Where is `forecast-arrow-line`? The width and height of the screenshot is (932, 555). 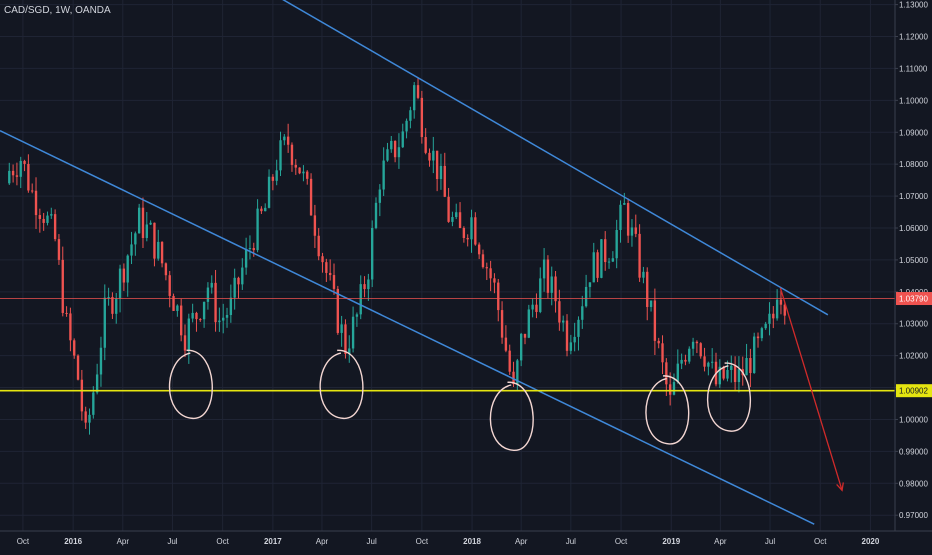
forecast-arrow-line is located at coordinates (811, 389).